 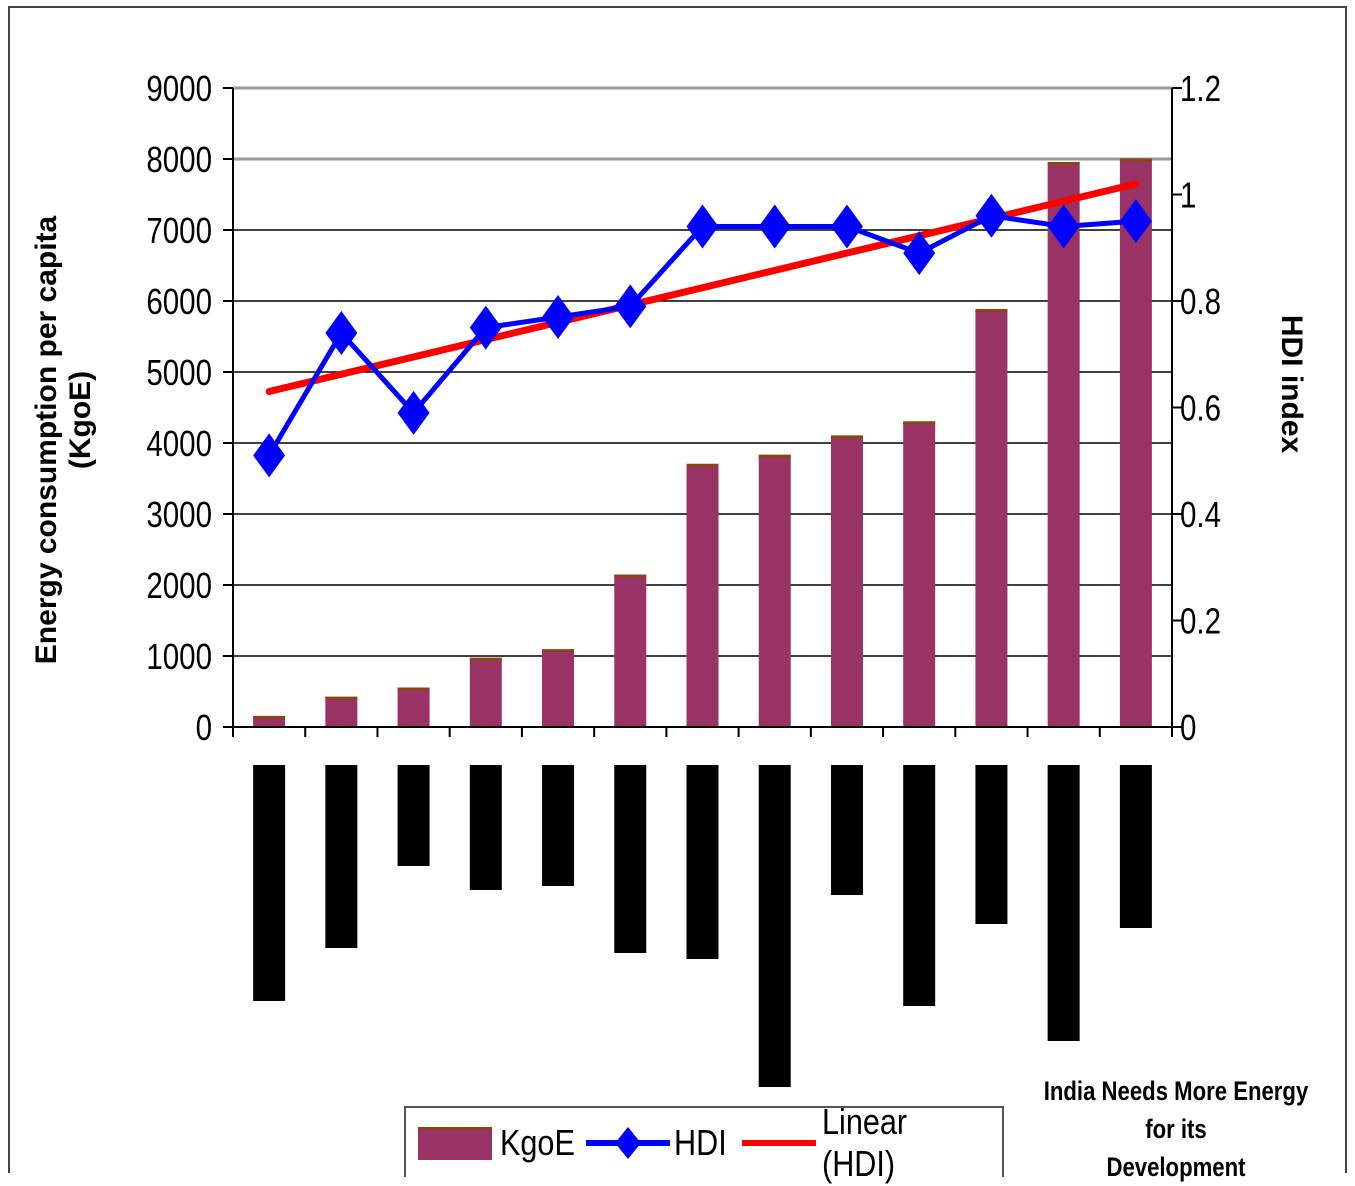 I want to click on y2-axis-ticks: 1.2 1 0.8 0.6 0.4 0.2 0, so click(x=1200, y=407).